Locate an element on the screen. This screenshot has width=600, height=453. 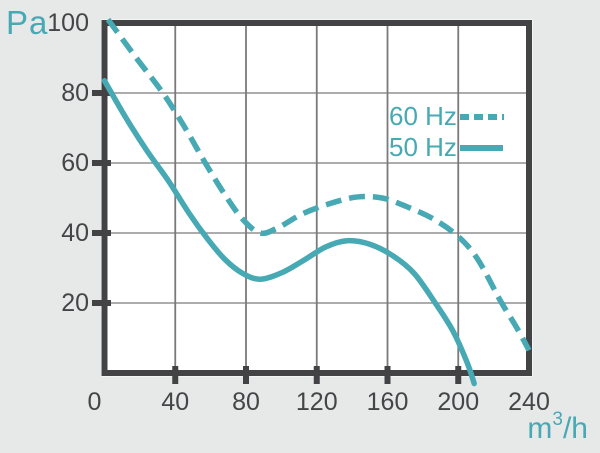
chart-legend: 60 Hz 50 Hz is located at coordinates (454, 132).